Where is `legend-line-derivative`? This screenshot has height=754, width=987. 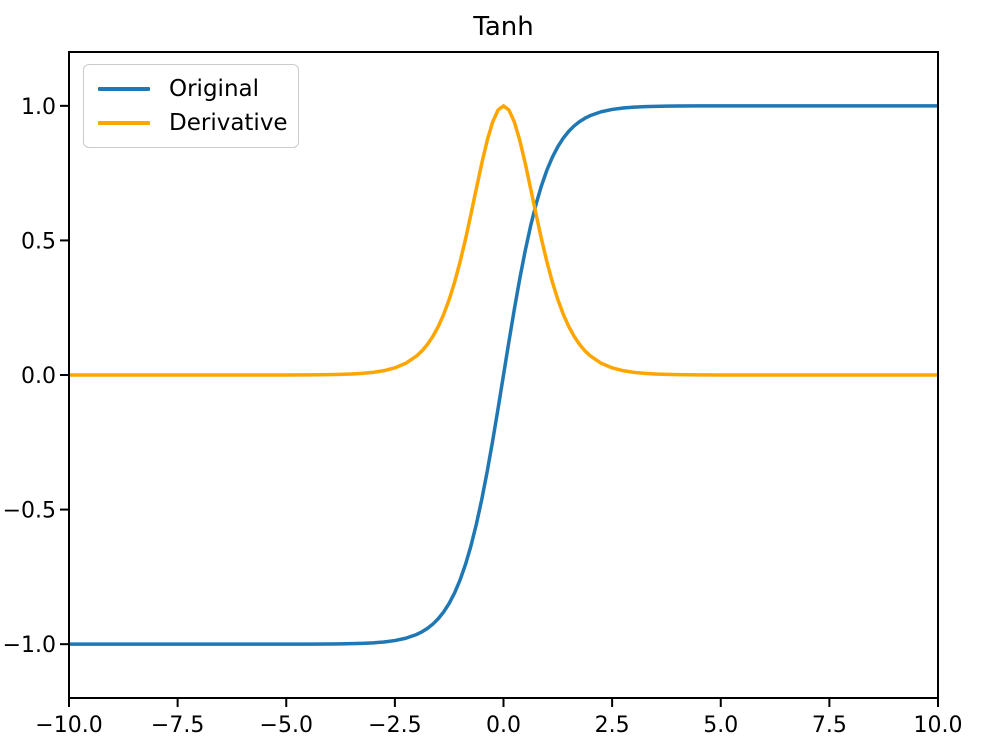
legend-line-derivative is located at coordinates (124, 123).